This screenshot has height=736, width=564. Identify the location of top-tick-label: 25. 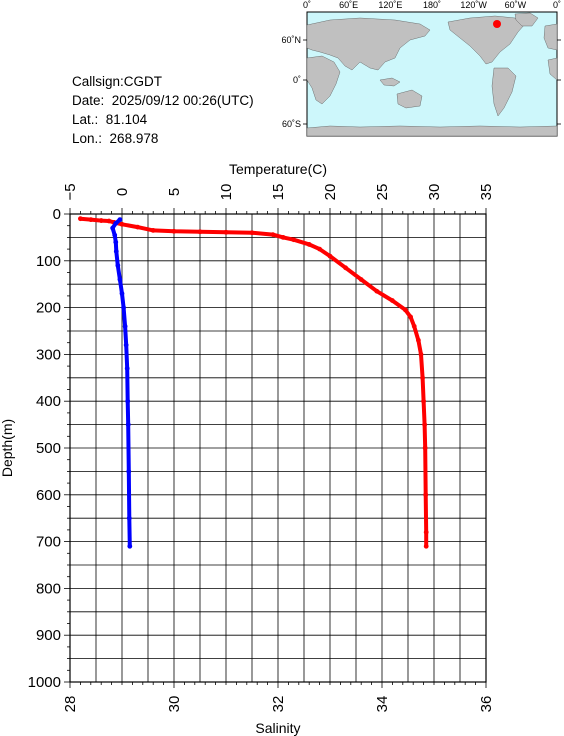
(382, 192).